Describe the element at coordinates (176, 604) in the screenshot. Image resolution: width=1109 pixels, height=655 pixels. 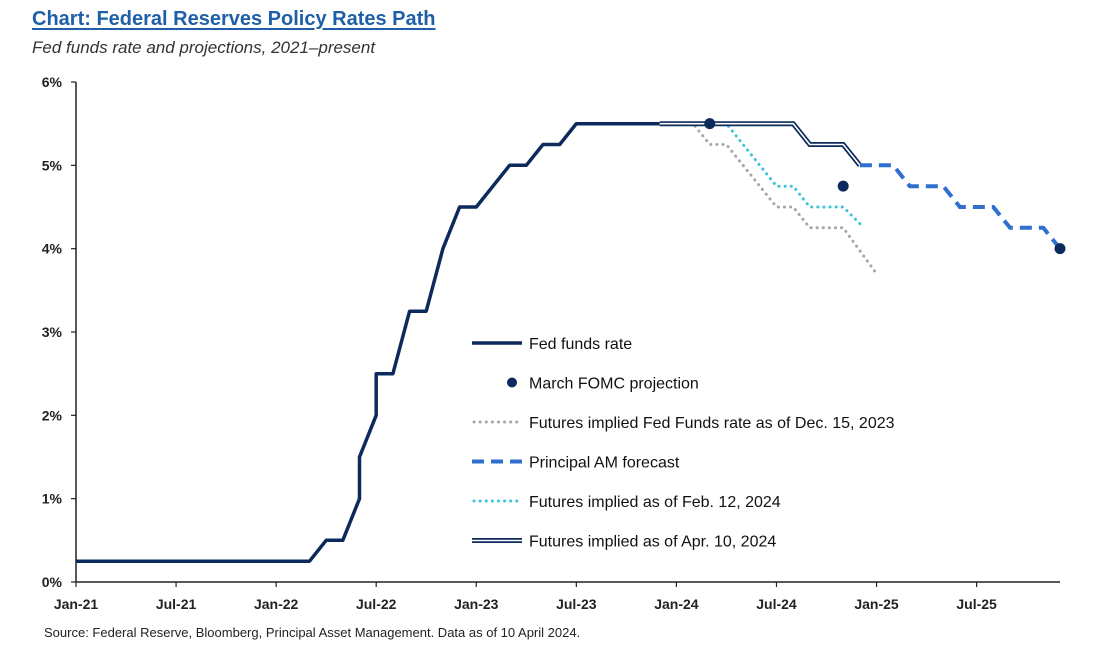
I see `x-tick-label: Jul-21` at that location.